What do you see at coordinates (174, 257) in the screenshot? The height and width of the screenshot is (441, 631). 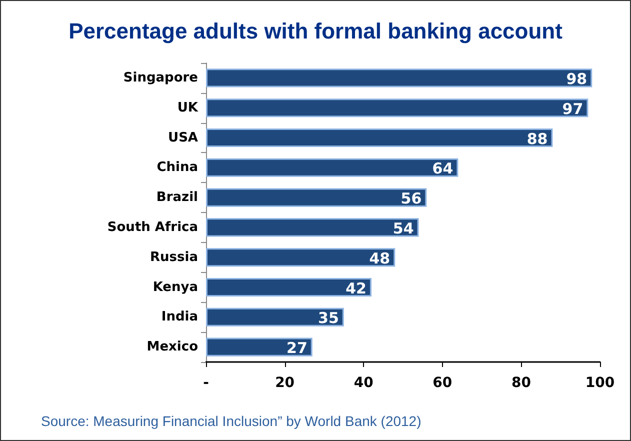 I see `y-tick-label: Russia` at bounding box center [174, 257].